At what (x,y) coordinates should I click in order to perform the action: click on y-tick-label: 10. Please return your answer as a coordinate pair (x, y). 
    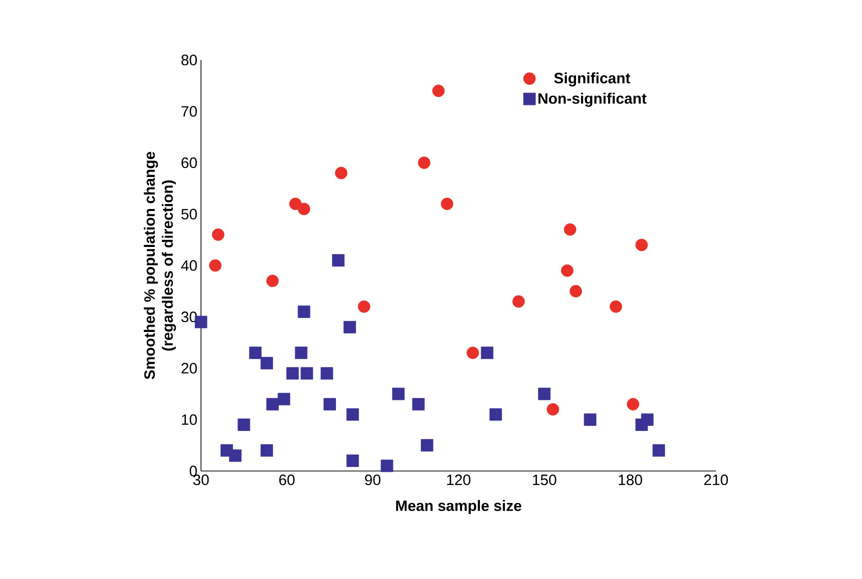
    Looking at the image, I should click on (189, 419).